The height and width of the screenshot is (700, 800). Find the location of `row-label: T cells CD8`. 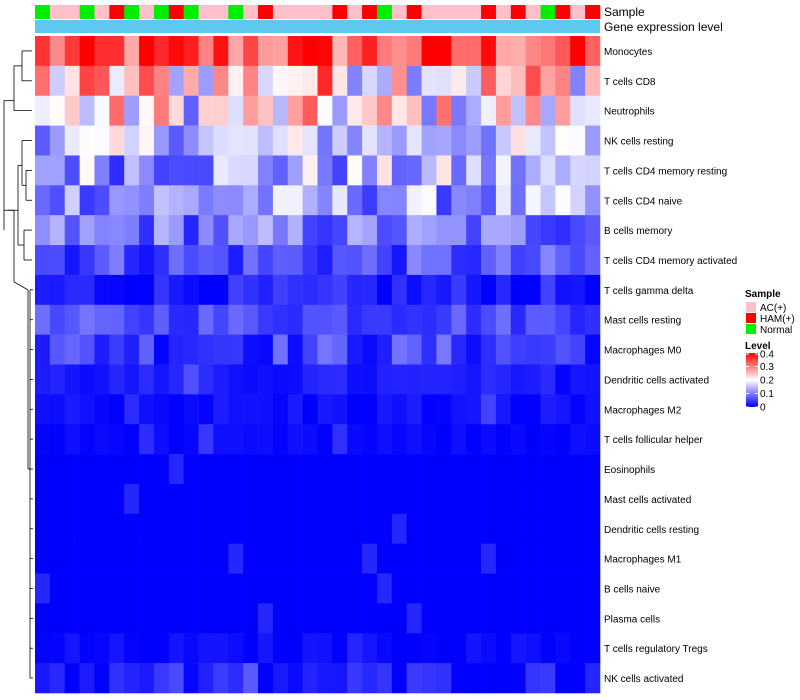

row-label: T cells CD8 is located at coordinates (630, 82).